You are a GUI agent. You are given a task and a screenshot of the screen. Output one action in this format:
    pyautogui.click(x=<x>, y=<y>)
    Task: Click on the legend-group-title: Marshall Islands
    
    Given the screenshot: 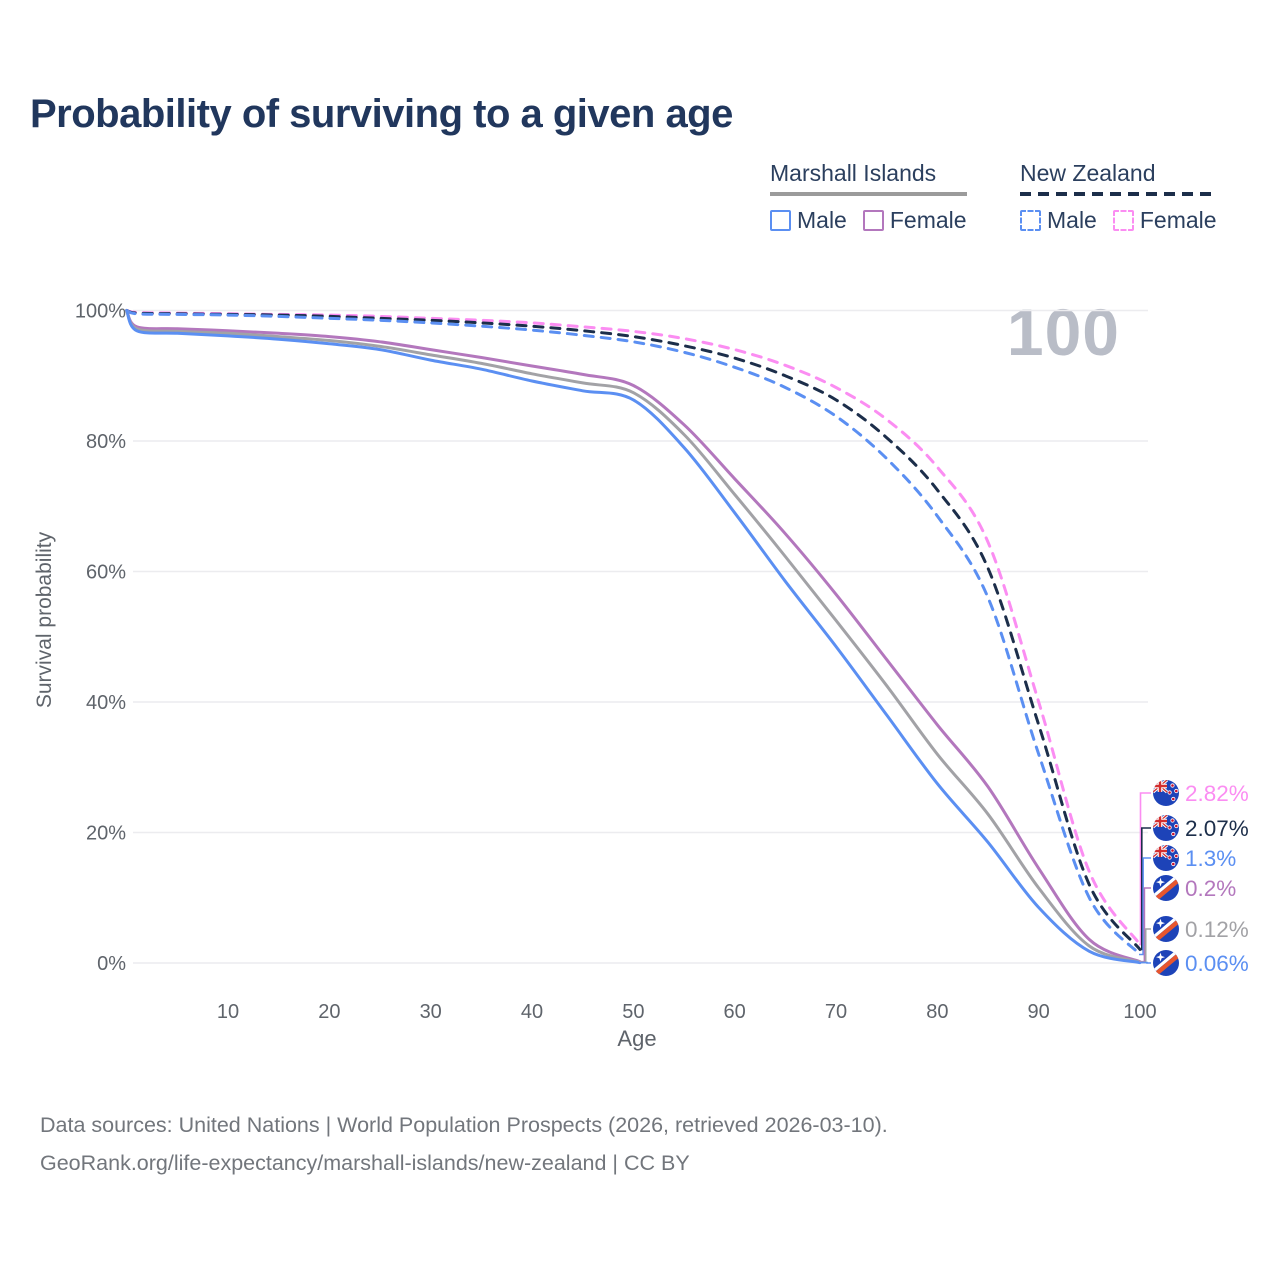 What is the action you would take?
    pyautogui.click(x=853, y=173)
    